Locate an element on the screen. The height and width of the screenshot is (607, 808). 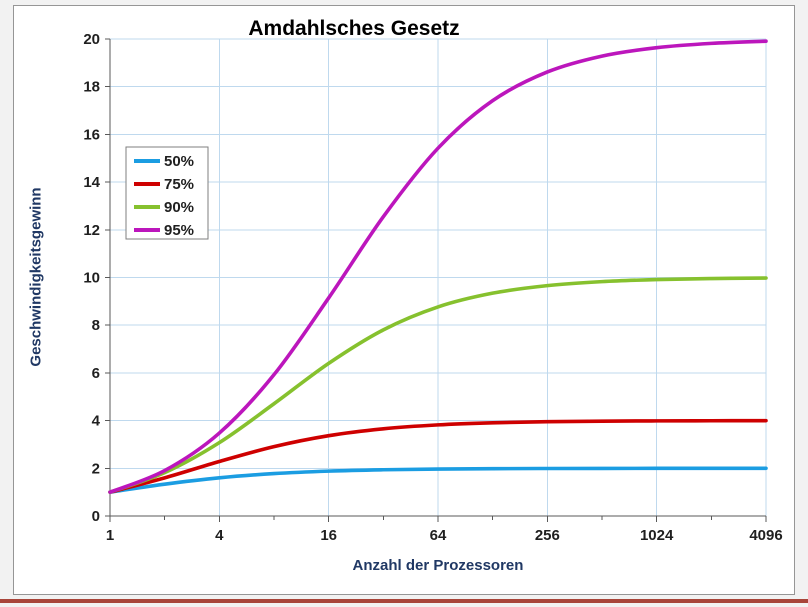
svg-text: 1024 is located at coordinates (657, 535).